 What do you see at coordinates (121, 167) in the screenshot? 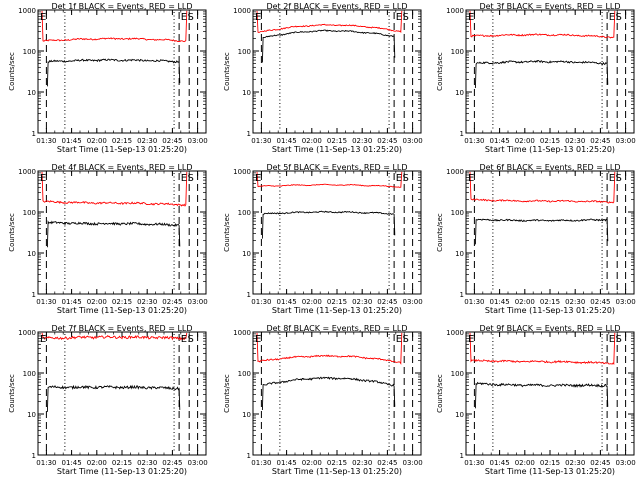
I see `chart-title: Det 4f BLACK = Events, RED = LLD` at bounding box center [121, 167].